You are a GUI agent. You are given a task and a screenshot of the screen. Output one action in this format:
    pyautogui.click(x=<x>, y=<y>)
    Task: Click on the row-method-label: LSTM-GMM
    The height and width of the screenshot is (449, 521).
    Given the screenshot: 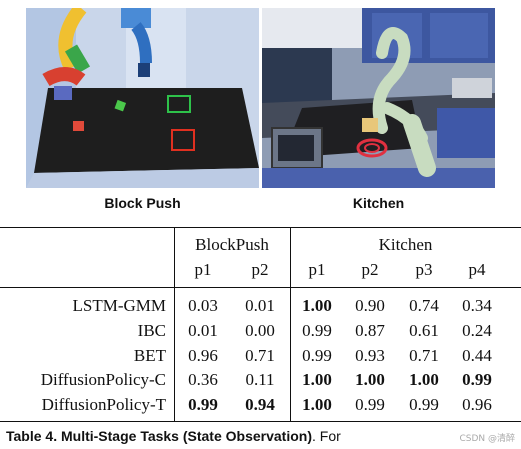 What is the action you would take?
    pyautogui.click(x=119, y=305)
    